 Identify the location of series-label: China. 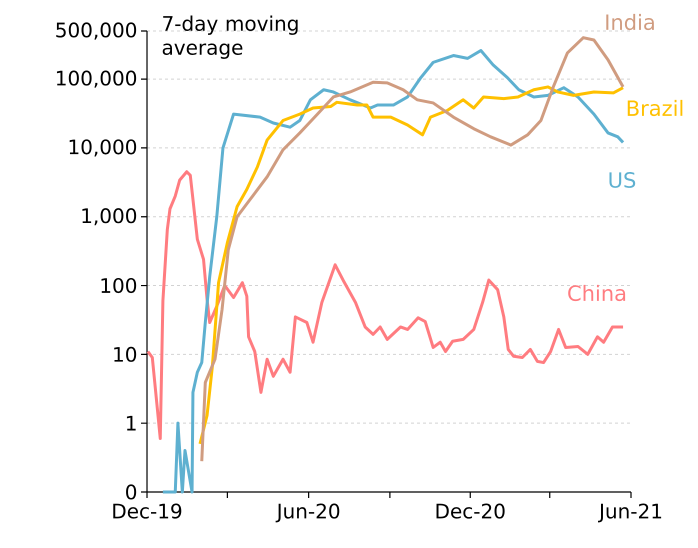
(597, 293).